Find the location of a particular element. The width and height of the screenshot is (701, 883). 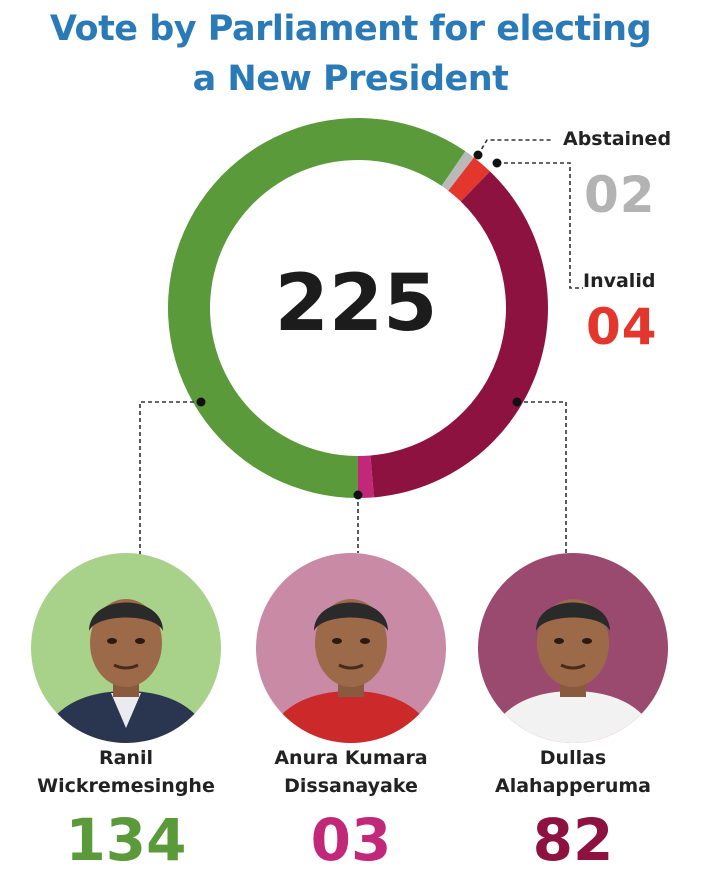

anchor-dot-invalid is located at coordinates (497, 163).